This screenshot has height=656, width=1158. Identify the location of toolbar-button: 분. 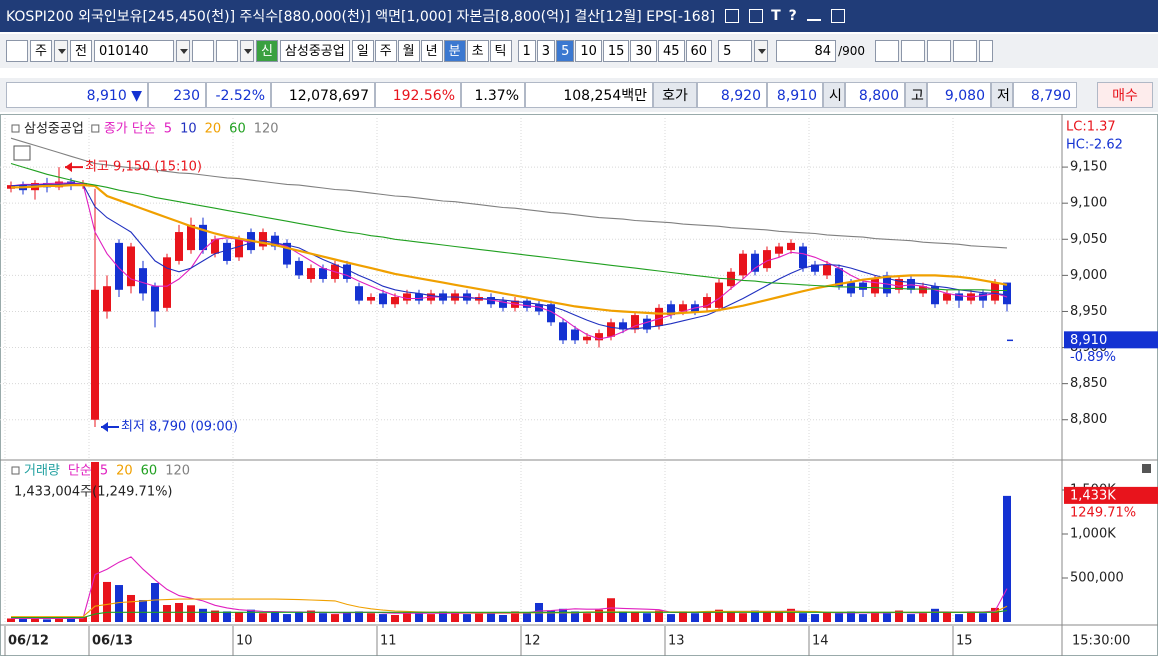
(454, 51).